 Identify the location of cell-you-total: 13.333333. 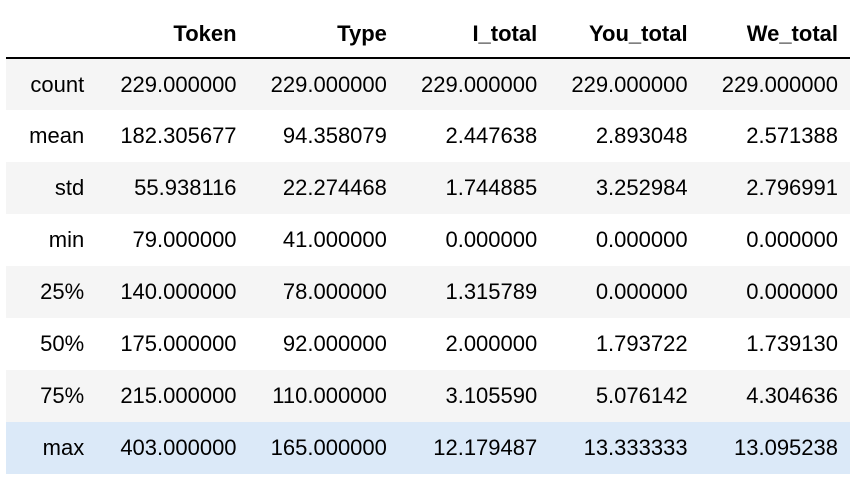
(635, 447).